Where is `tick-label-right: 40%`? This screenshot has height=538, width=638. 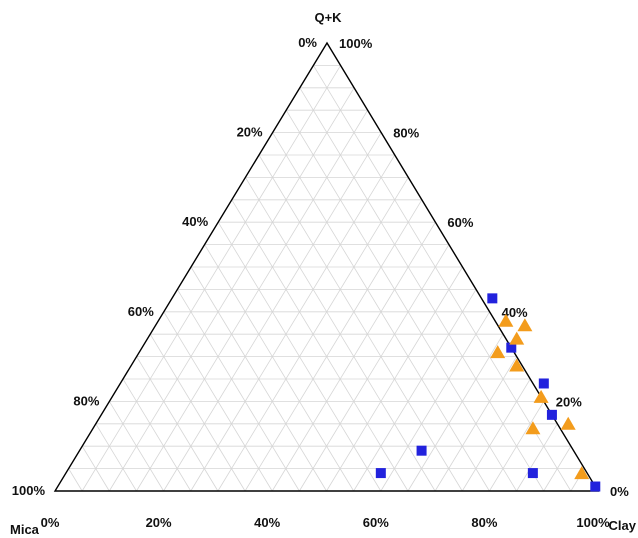 tick-label-right: 40% is located at coordinates (515, 312).